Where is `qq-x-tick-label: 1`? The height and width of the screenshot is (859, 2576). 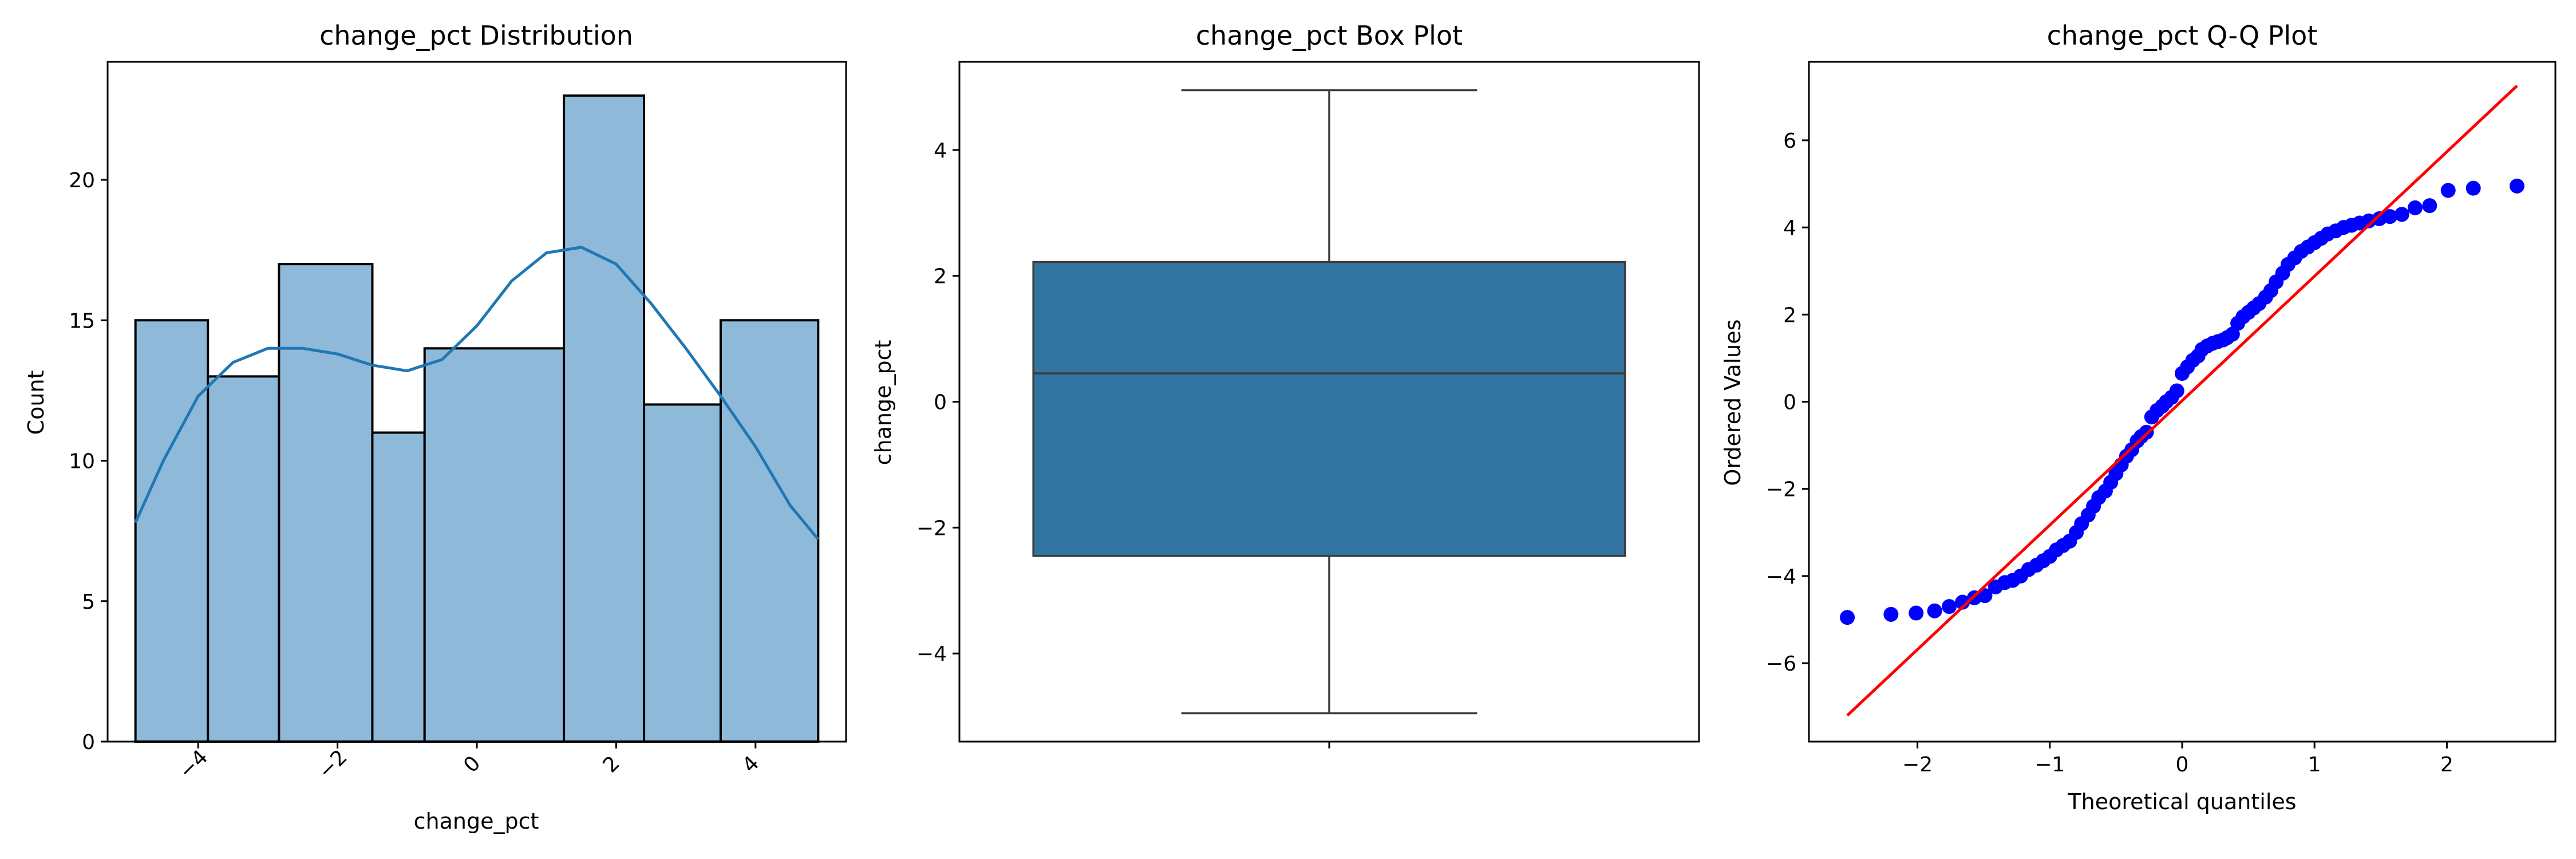
qq-x-tick-label: 1 is located at coordinates (2314, 765).